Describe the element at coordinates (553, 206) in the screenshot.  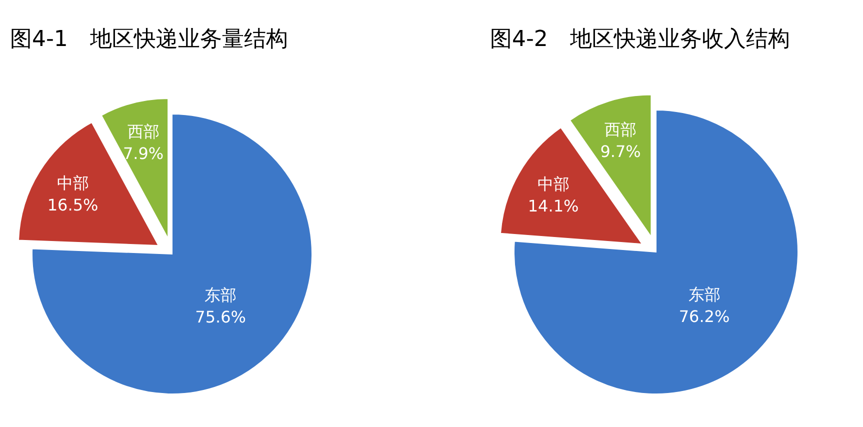
I see `data-label: 14.1%` at that location.